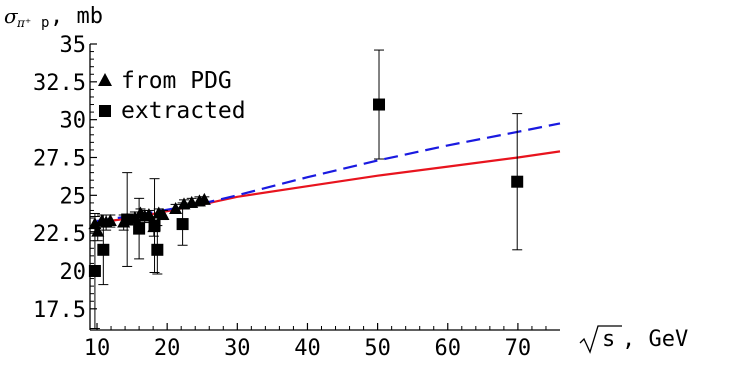 The width and height of the screenshot is (729, 367). Describe the element at coordinates (45, 23) in the screenshot. I see `y-axis-label-subscript-p: p` at that location.